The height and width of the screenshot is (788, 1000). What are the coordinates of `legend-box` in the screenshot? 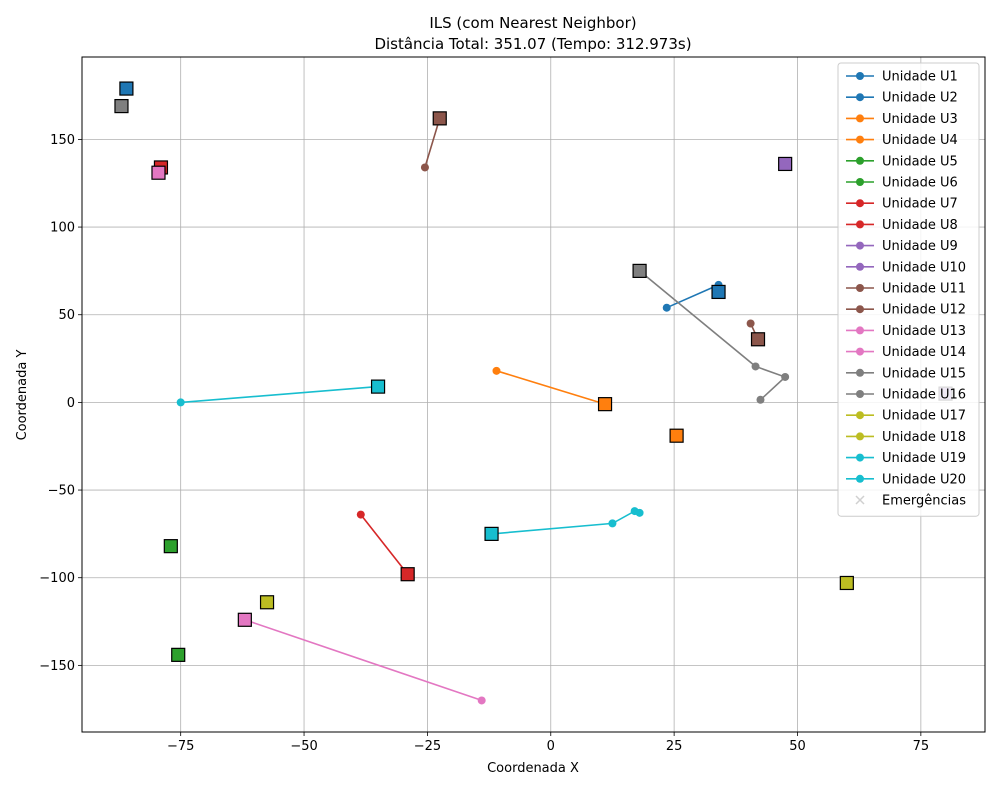 It's located at (908, 289).